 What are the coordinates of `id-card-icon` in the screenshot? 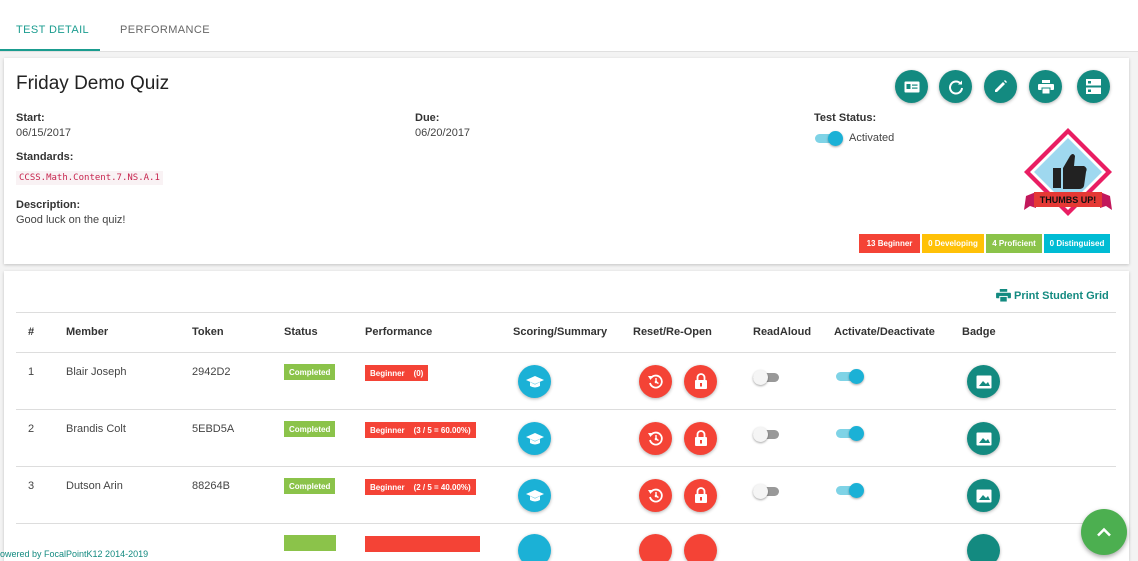 It's located at (911, 86).